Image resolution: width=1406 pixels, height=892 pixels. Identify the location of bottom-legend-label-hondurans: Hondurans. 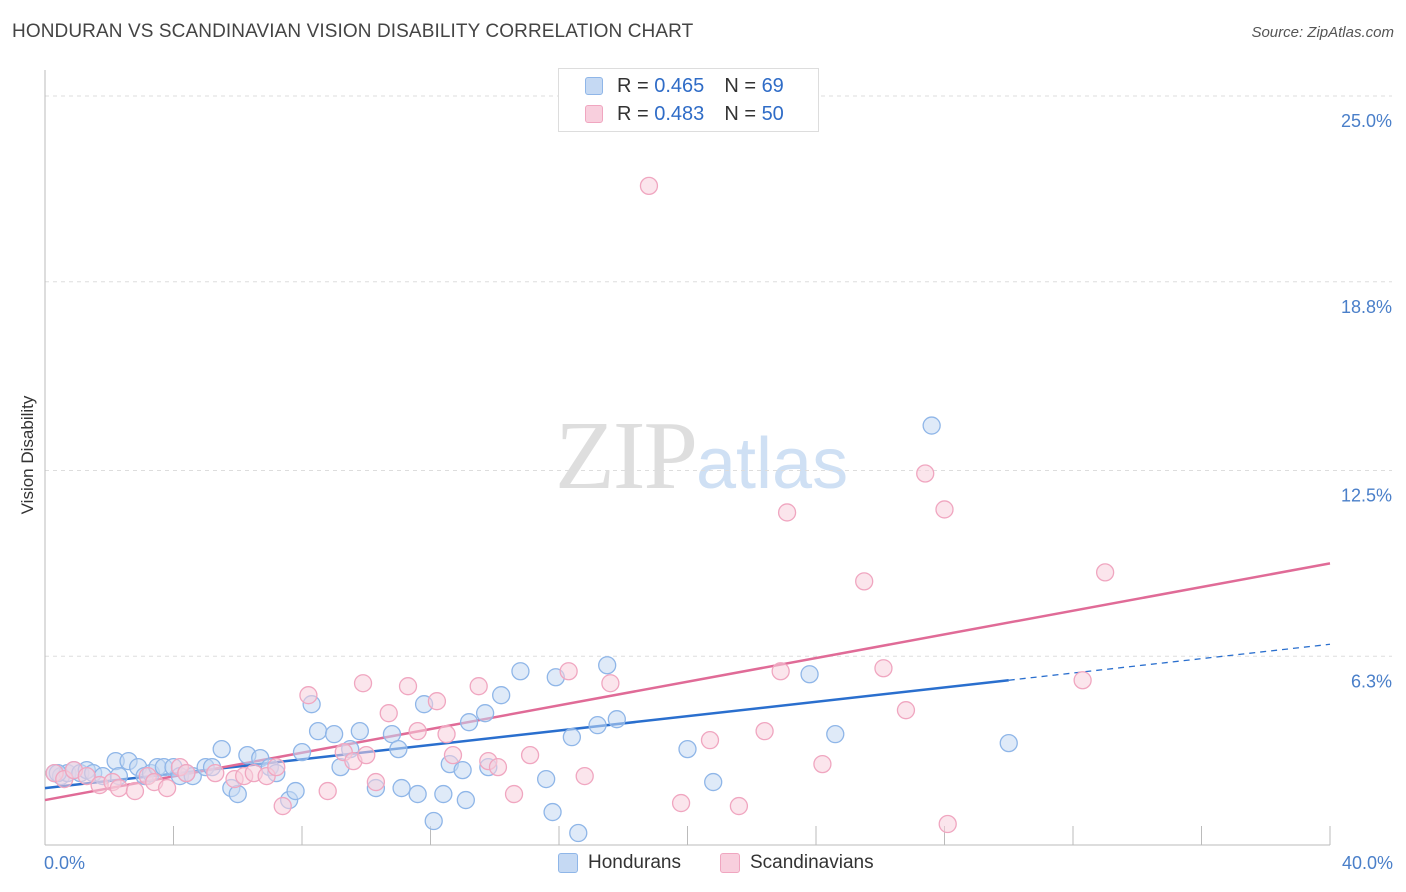
(634, 862).